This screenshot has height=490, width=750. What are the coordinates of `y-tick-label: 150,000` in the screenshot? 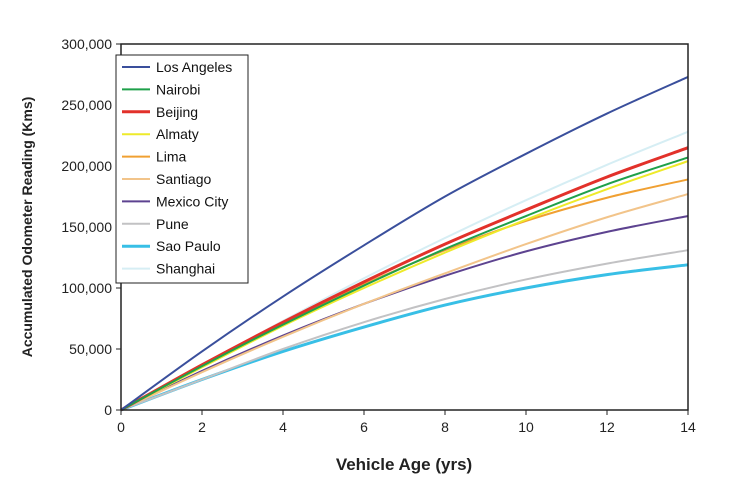 It's located at (86, 227).